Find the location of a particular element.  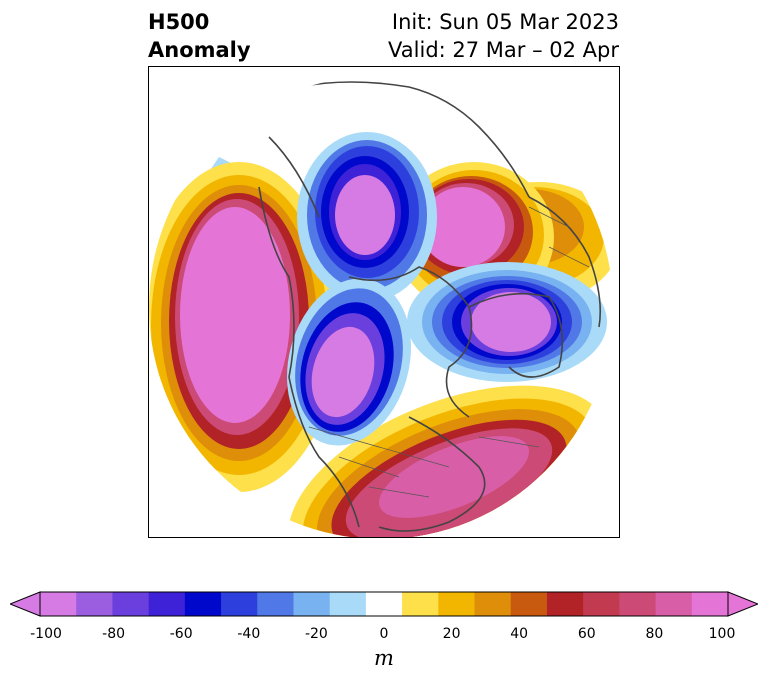

chart-title: H500 Anomaly is located at coordinates (199, 36).